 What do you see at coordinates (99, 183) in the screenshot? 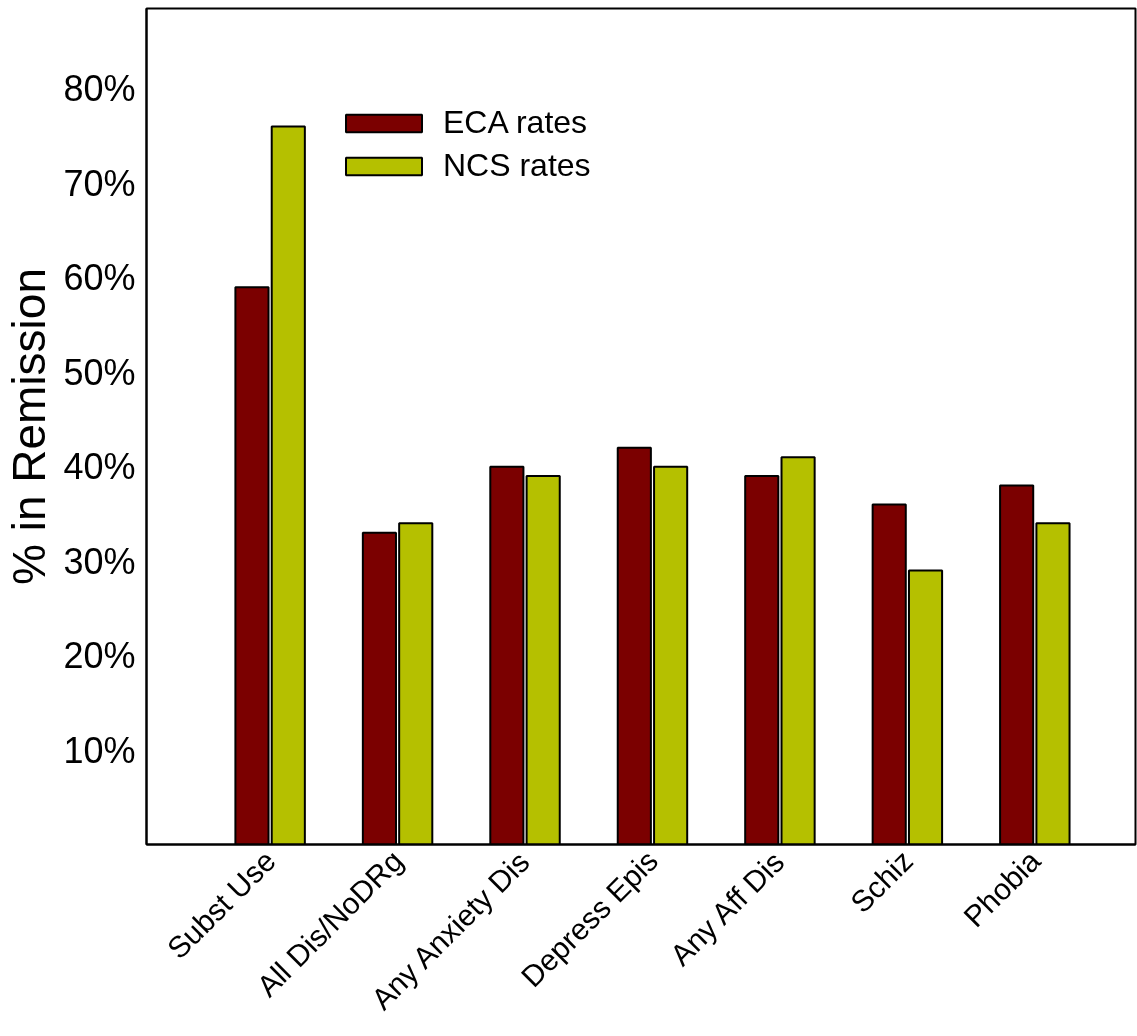
I see `y-tick-label: 70%` at bounding box center [99, 183].